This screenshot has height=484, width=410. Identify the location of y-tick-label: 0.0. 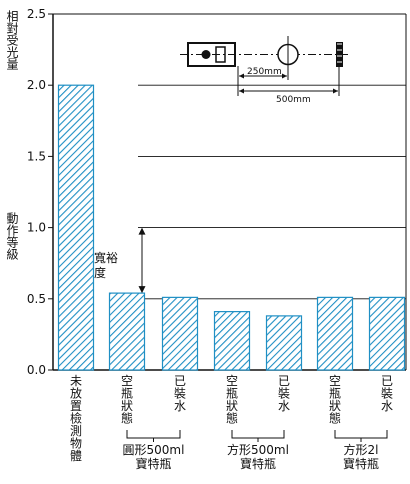
(36, 370).